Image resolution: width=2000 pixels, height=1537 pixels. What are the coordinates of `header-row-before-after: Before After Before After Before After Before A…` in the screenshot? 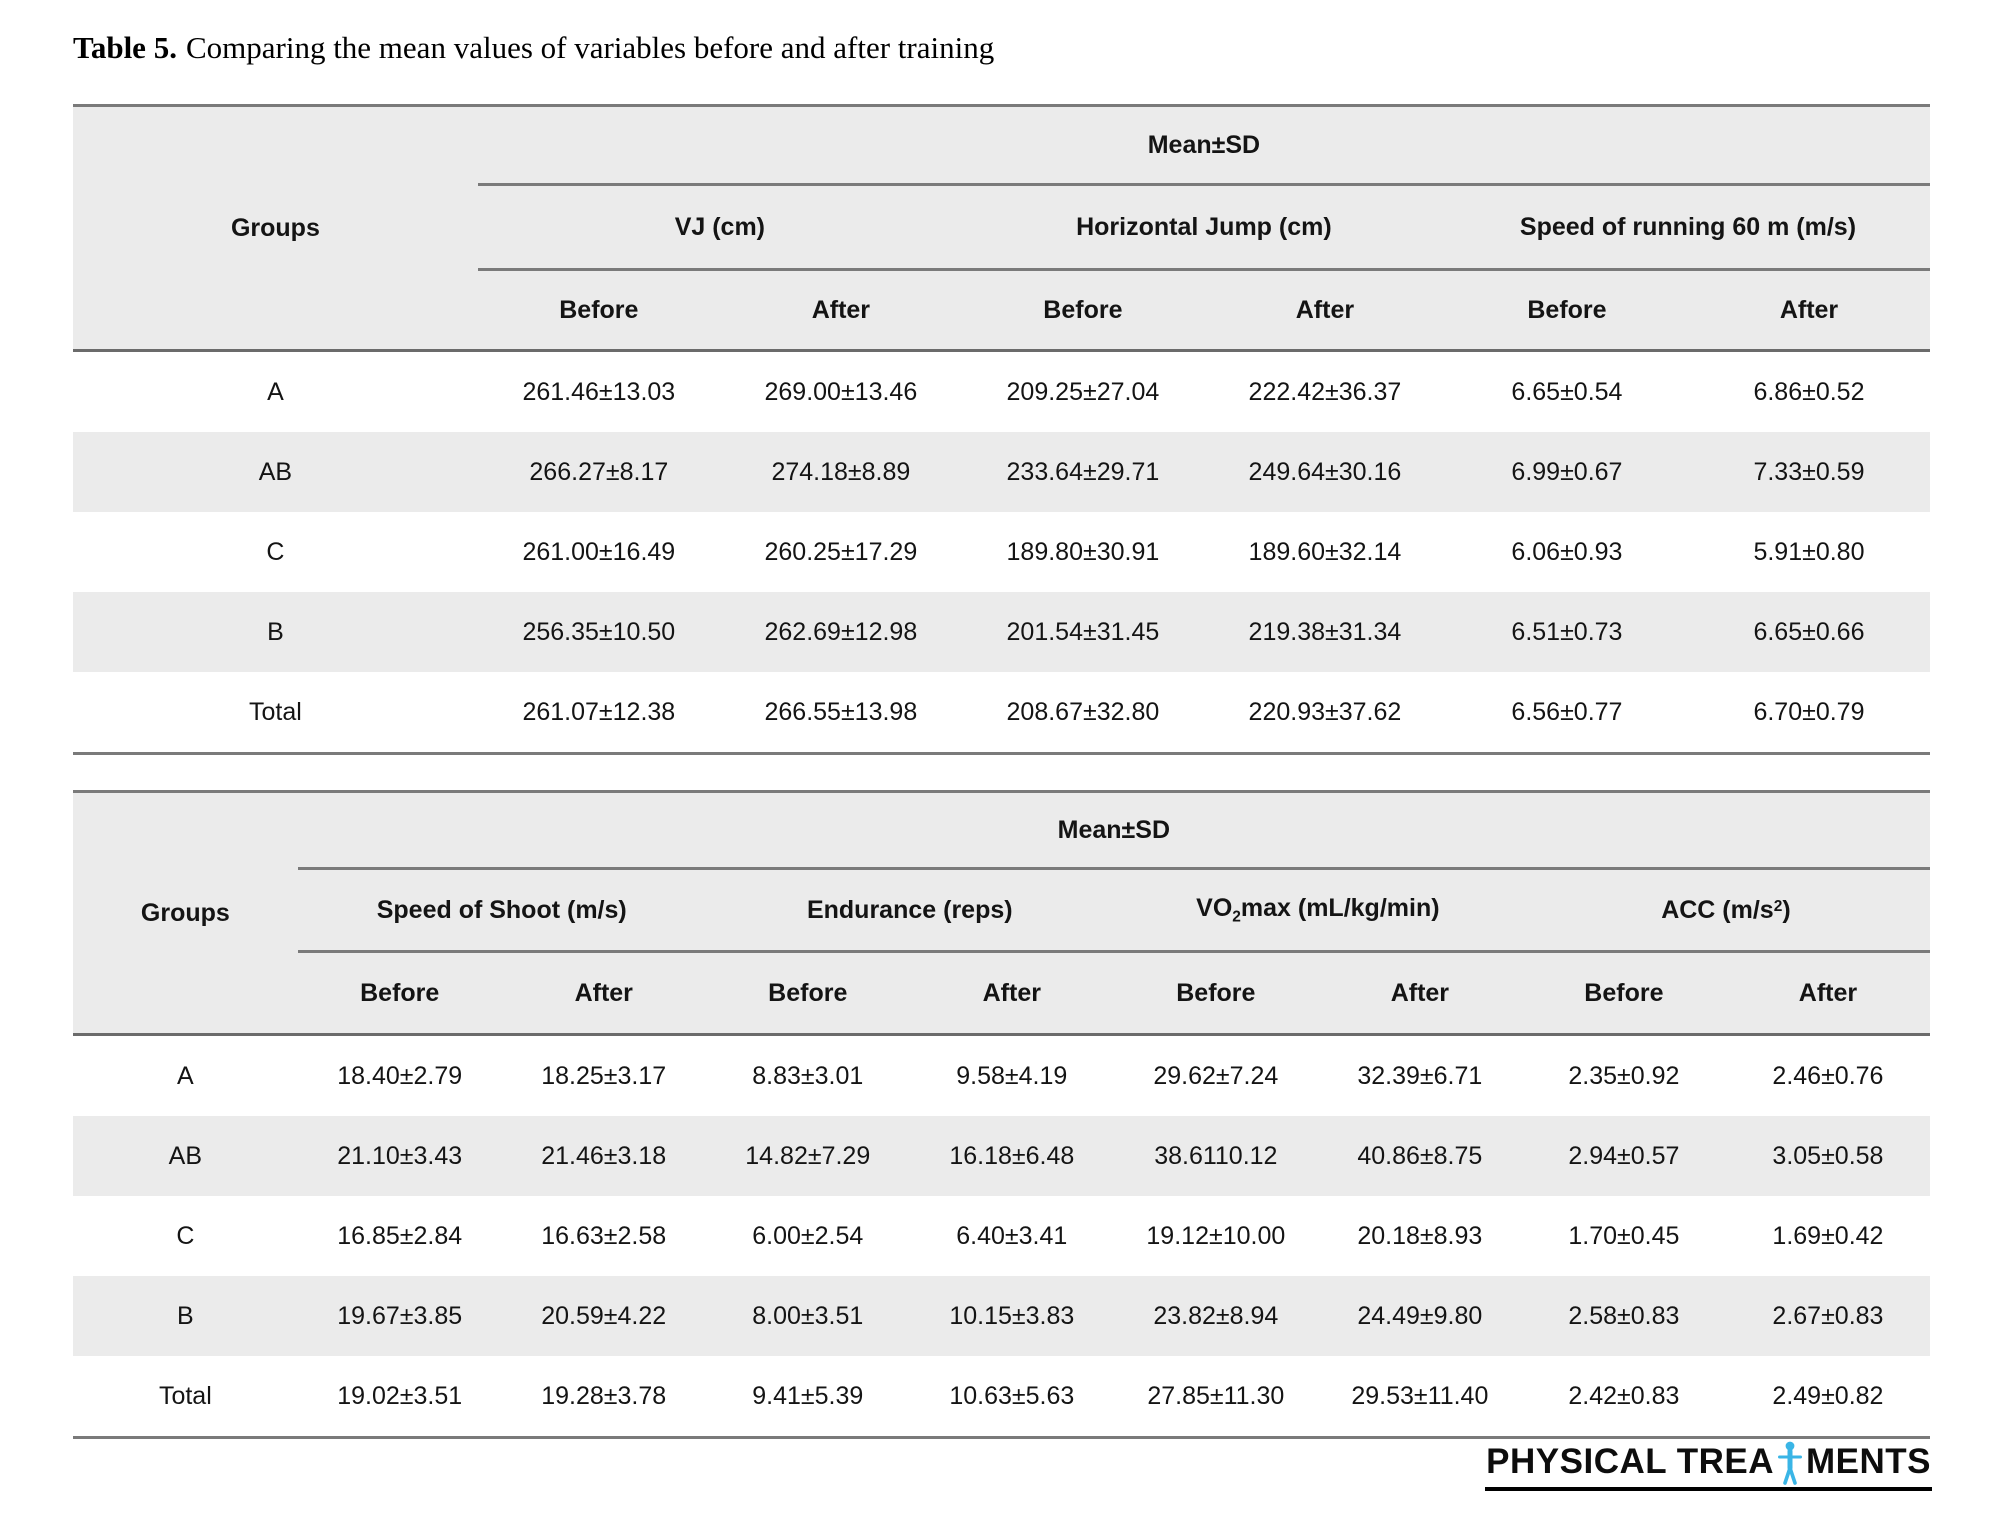 It's located at (1001, 993).